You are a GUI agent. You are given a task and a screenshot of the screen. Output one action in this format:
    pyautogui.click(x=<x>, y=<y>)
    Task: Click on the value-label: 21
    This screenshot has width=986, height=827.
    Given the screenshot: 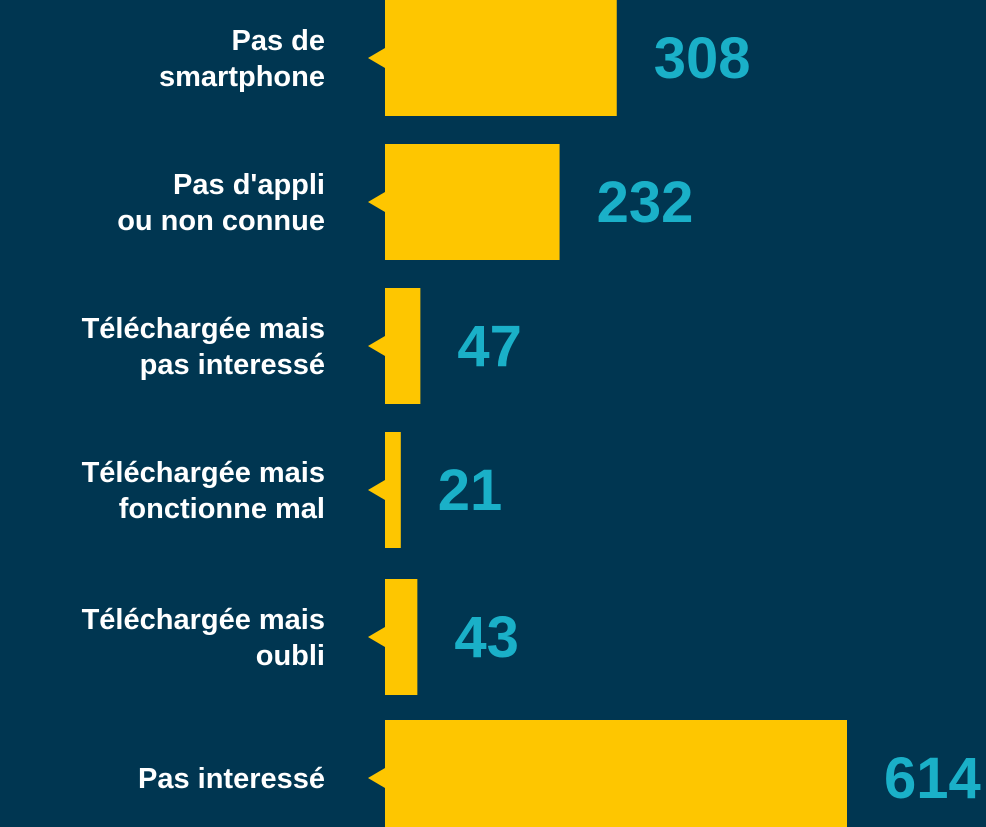 What is the action you would take?
    pyautogui.click(x=470, y=490)
    